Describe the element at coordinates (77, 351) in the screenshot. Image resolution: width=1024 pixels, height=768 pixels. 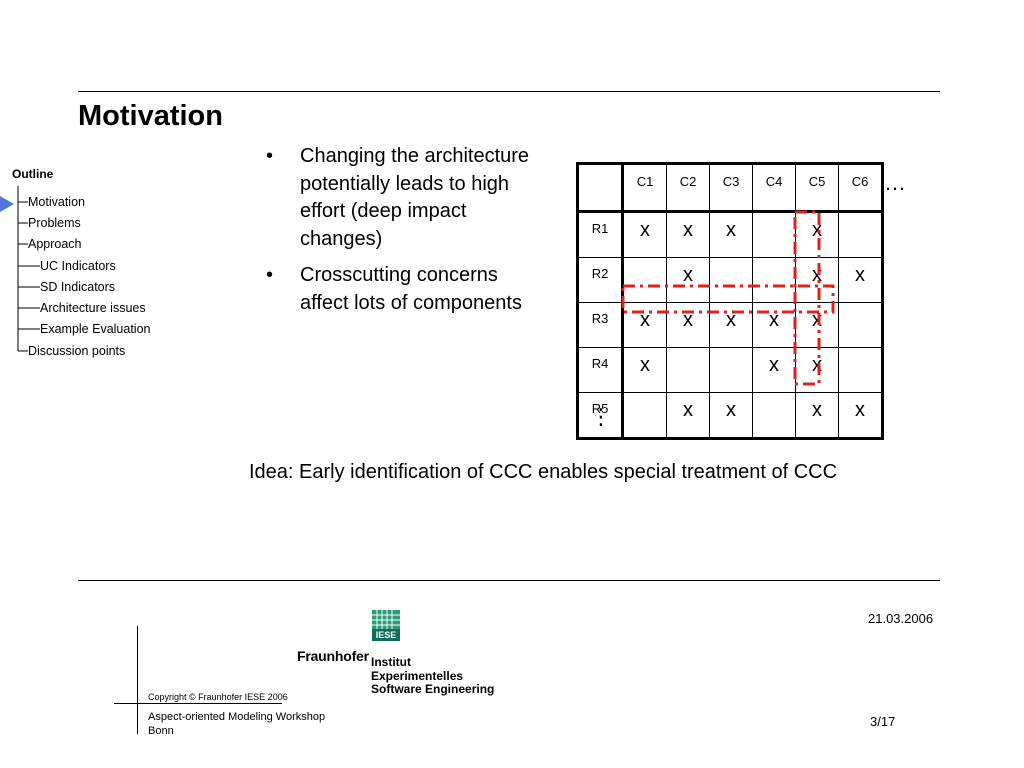
I see `outline-item-discussion-points: Discussion points` at that location.